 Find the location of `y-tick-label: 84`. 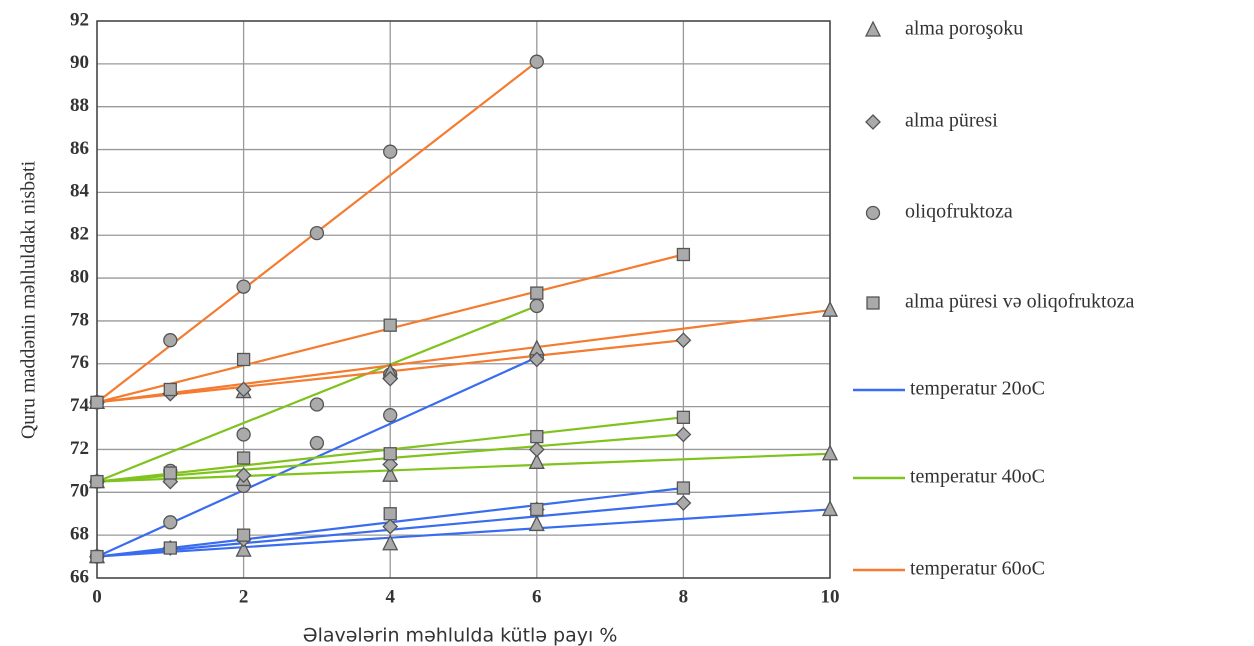

y-tick-label: 84 is located at coordinates (80, 191).